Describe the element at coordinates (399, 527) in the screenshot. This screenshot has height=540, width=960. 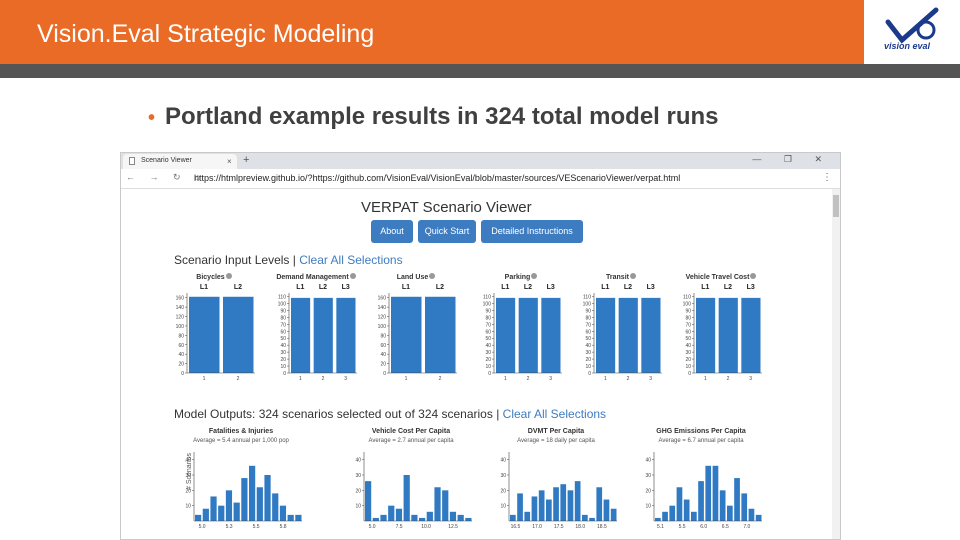
I see `x-tick-label: 7.5` at that location.